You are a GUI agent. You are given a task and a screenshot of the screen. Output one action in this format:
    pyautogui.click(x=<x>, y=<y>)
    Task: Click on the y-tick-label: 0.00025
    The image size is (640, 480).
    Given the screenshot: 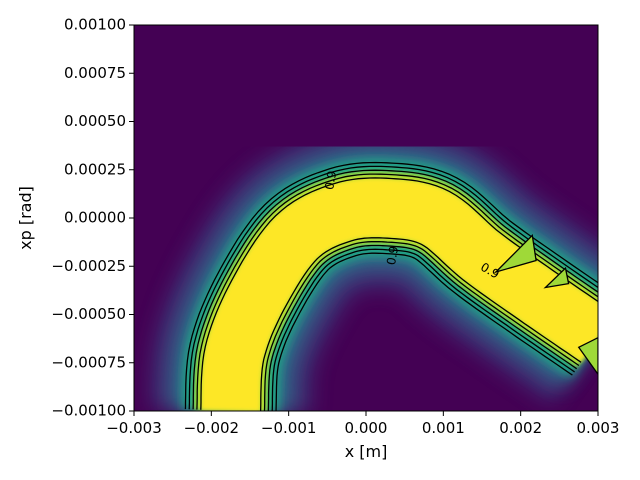 What is the action you would take?
    pyautogui.click(x=95, y=169)
    